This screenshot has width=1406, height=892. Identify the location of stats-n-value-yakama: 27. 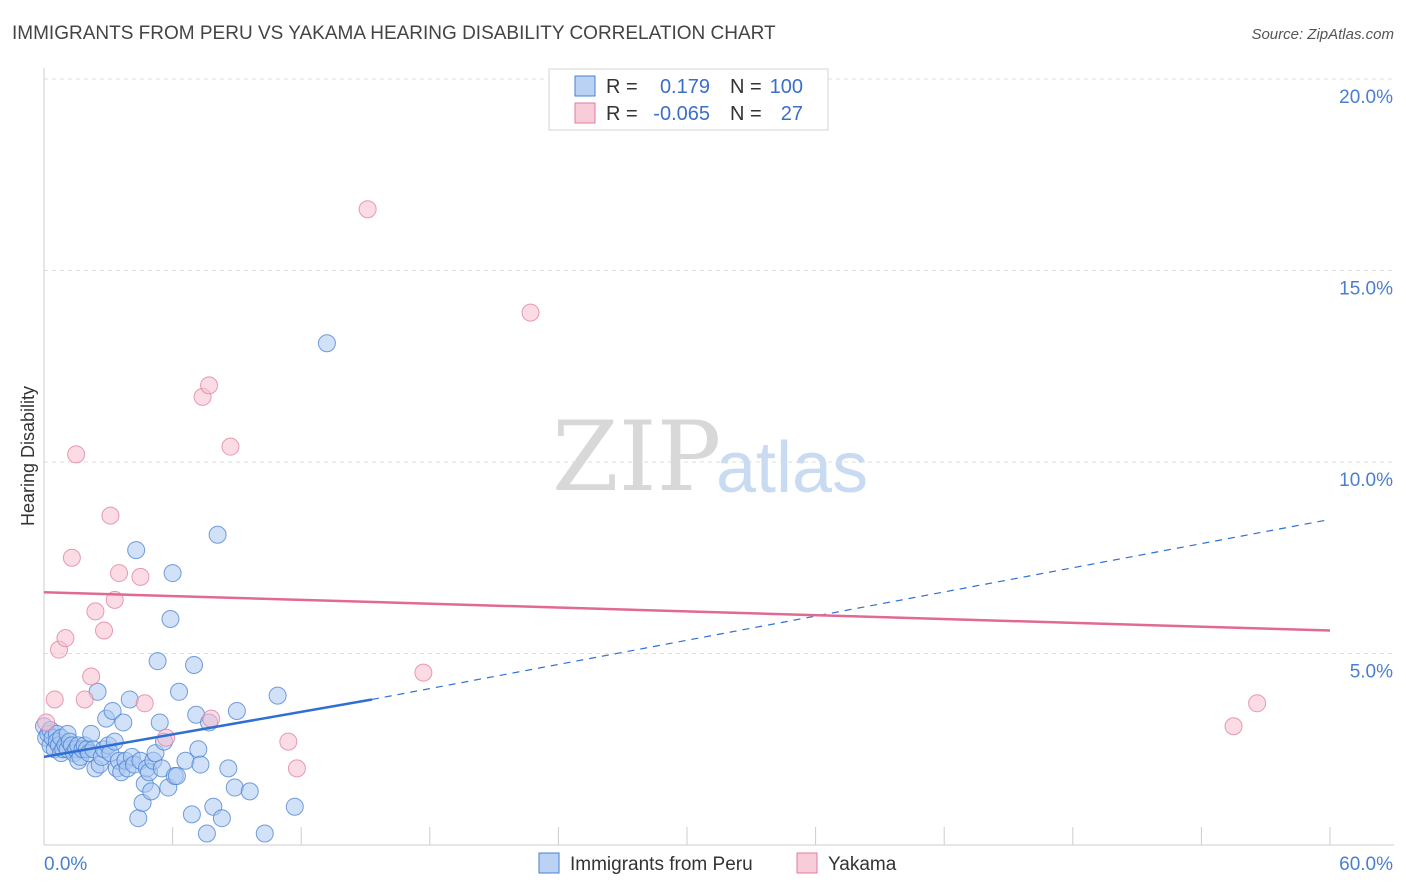
(792, 114).